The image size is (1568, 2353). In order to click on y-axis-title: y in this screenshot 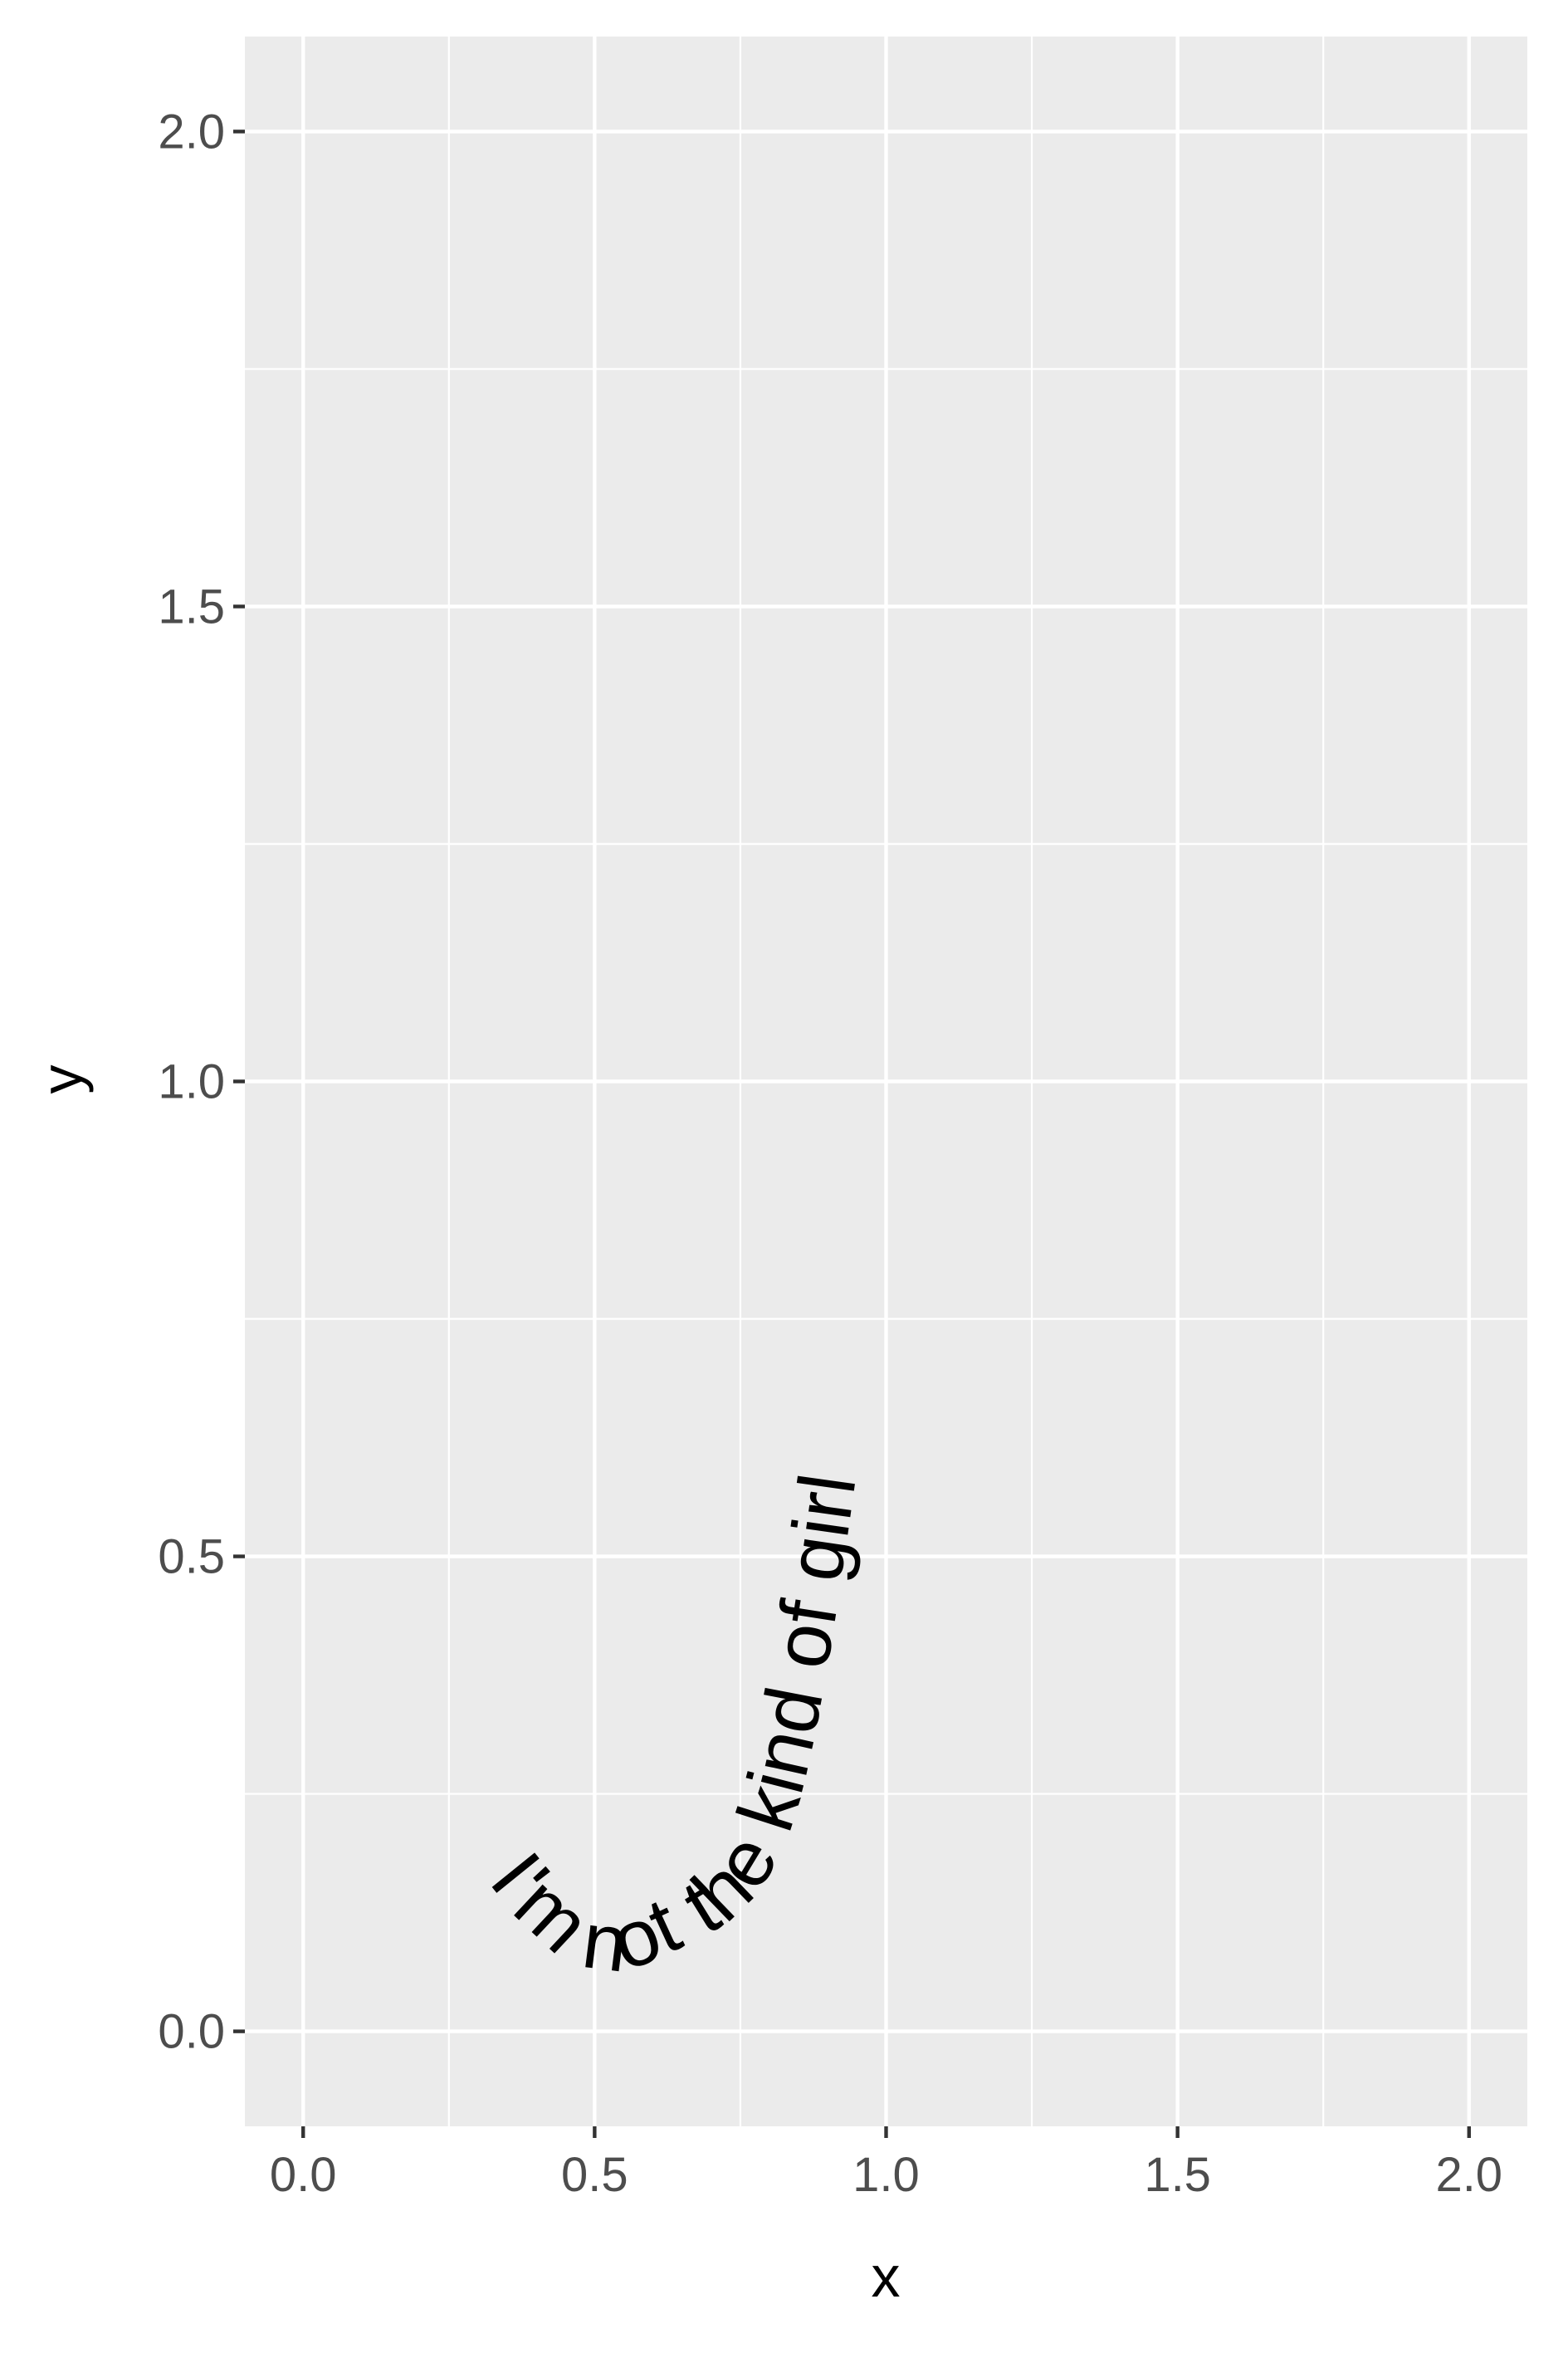, I will do `click(62, 1079)`.